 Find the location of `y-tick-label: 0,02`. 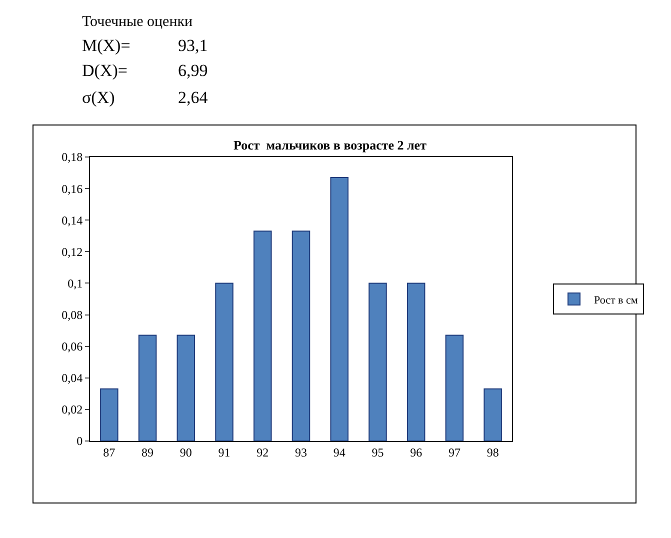

y-tick-label: 0,02 is located at coordinates (72, 409).